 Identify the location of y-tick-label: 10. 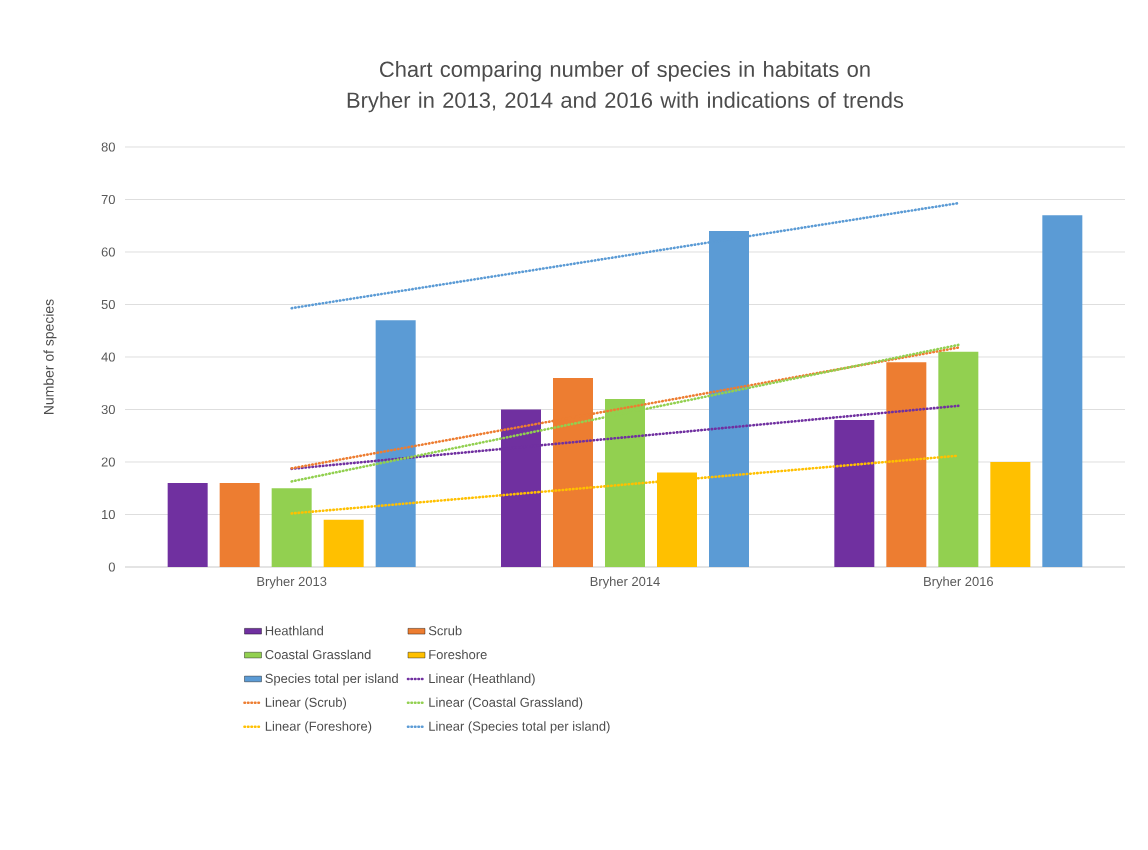
(108, 514).